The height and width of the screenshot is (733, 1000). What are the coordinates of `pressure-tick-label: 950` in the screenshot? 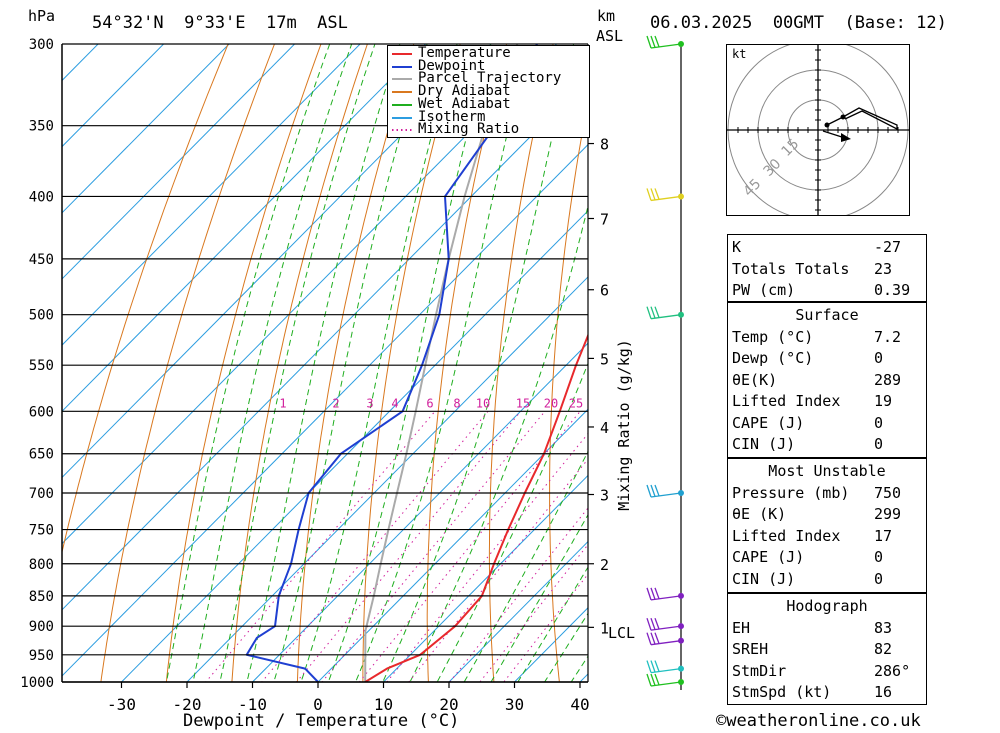 It's located at (41, 656).